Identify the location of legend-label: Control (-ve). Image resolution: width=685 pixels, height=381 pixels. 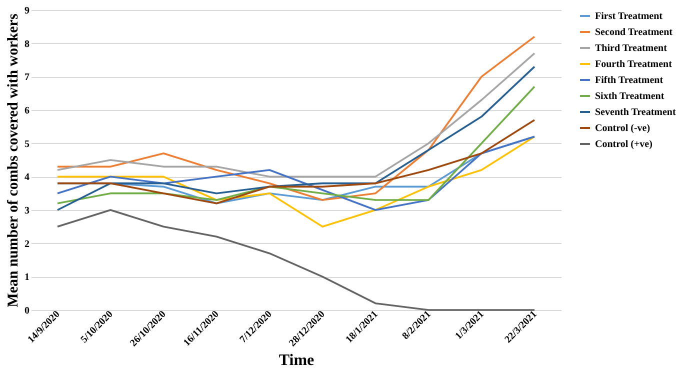
(622, 128).